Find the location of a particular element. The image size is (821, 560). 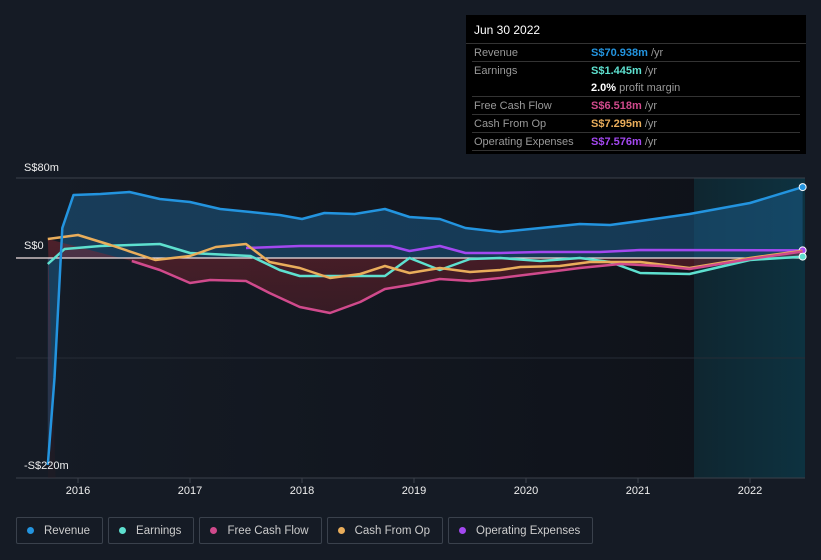

x-tick-label: 2022 is located at coordinates (750, 491).